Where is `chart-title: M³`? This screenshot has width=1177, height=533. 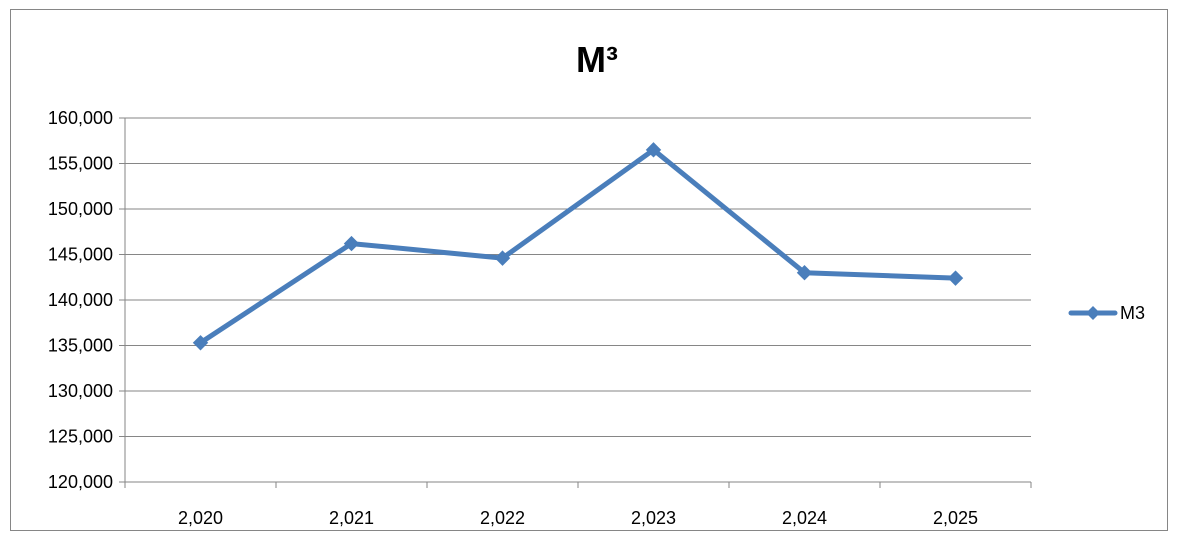 chart-title: M³ is located at coordinates (597, 59).